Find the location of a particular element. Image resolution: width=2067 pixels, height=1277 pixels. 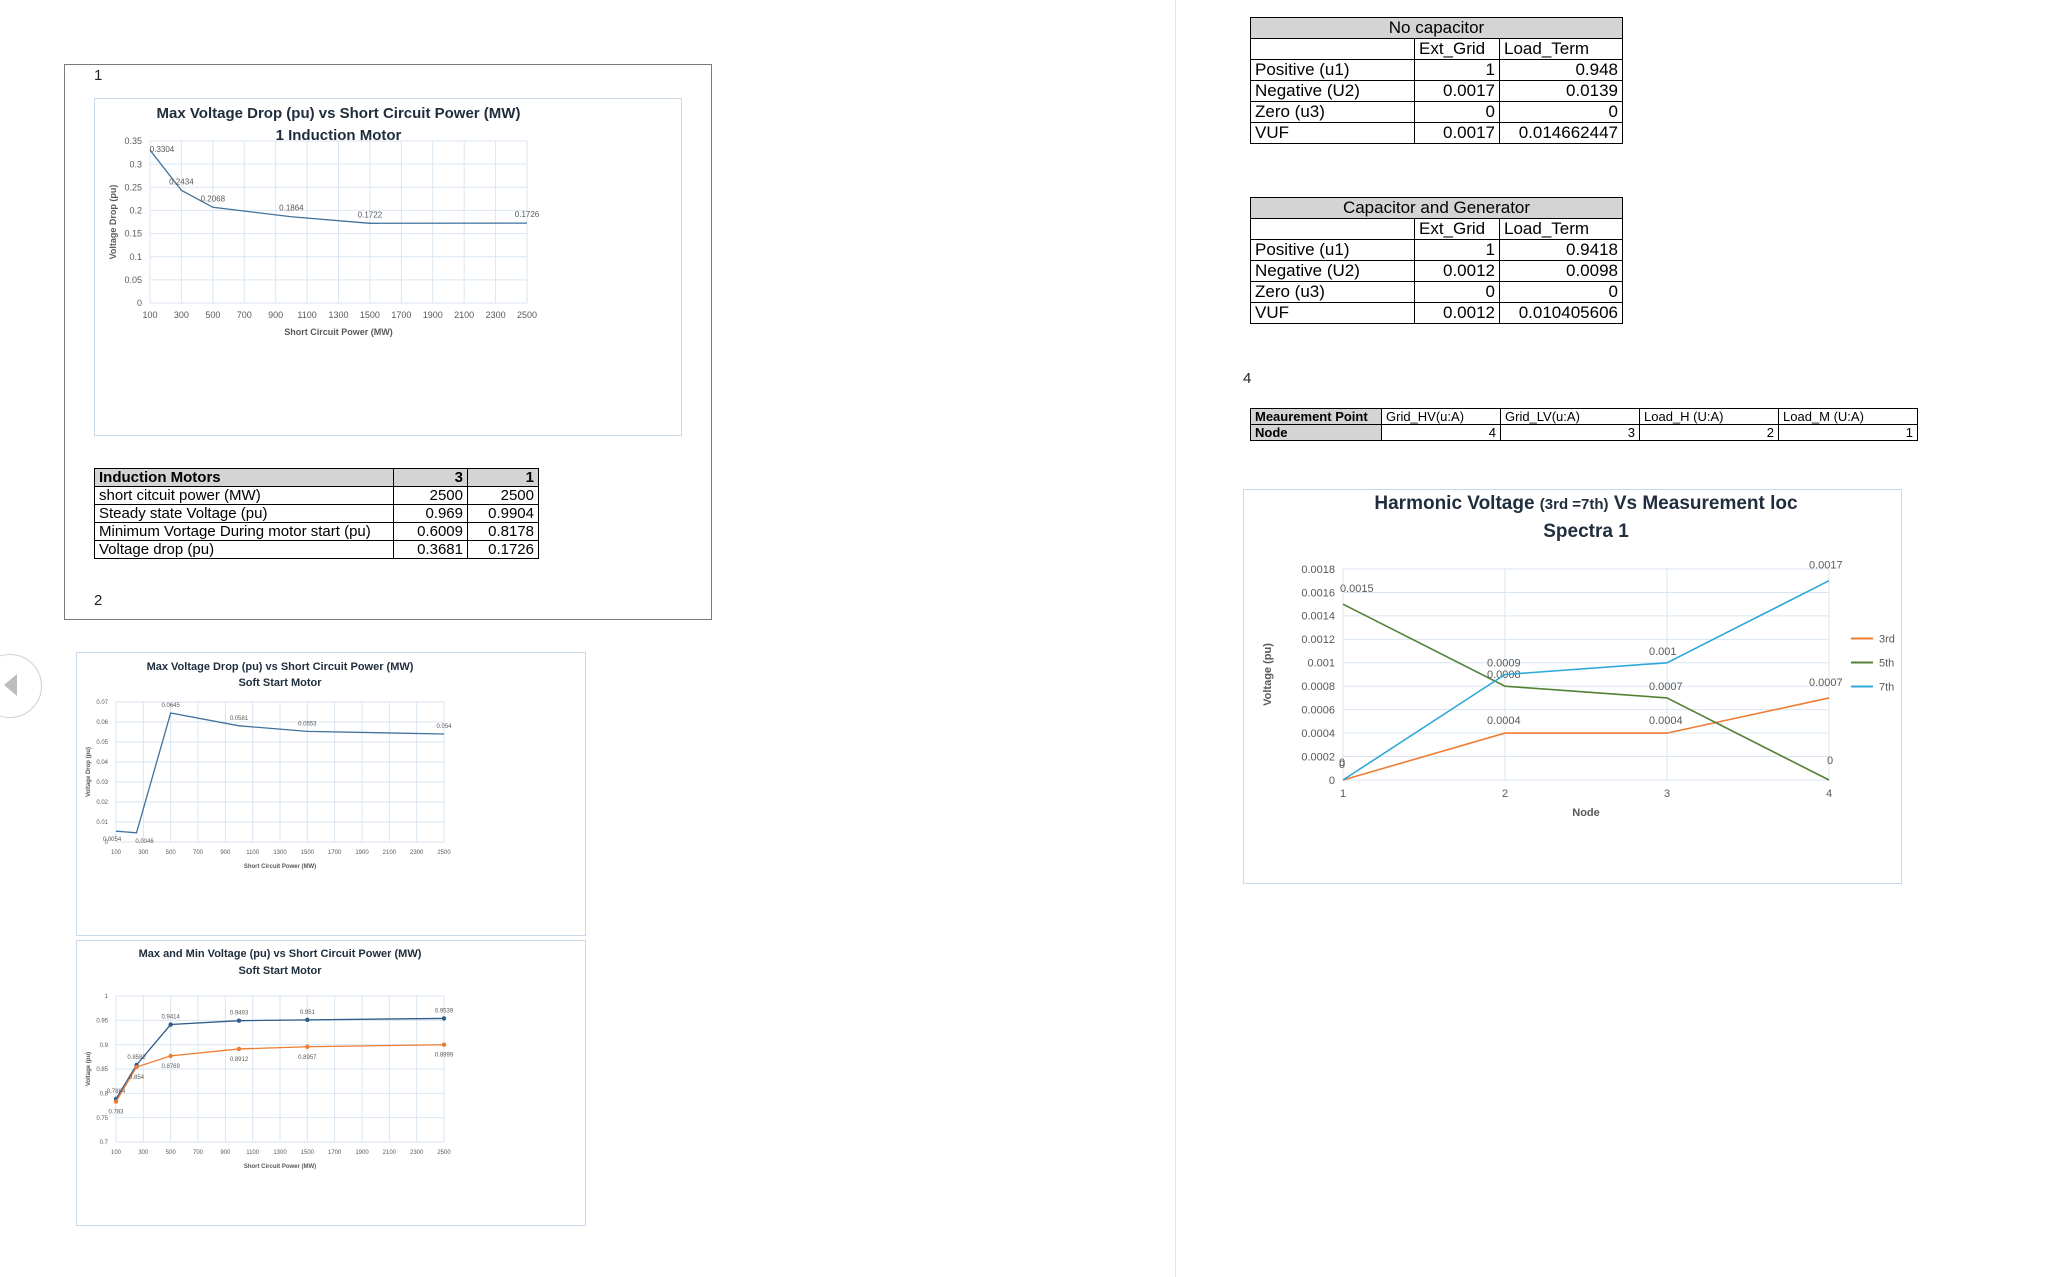

table-title-cell: Capacitor and Generator is located at coordinates (1436, 208).